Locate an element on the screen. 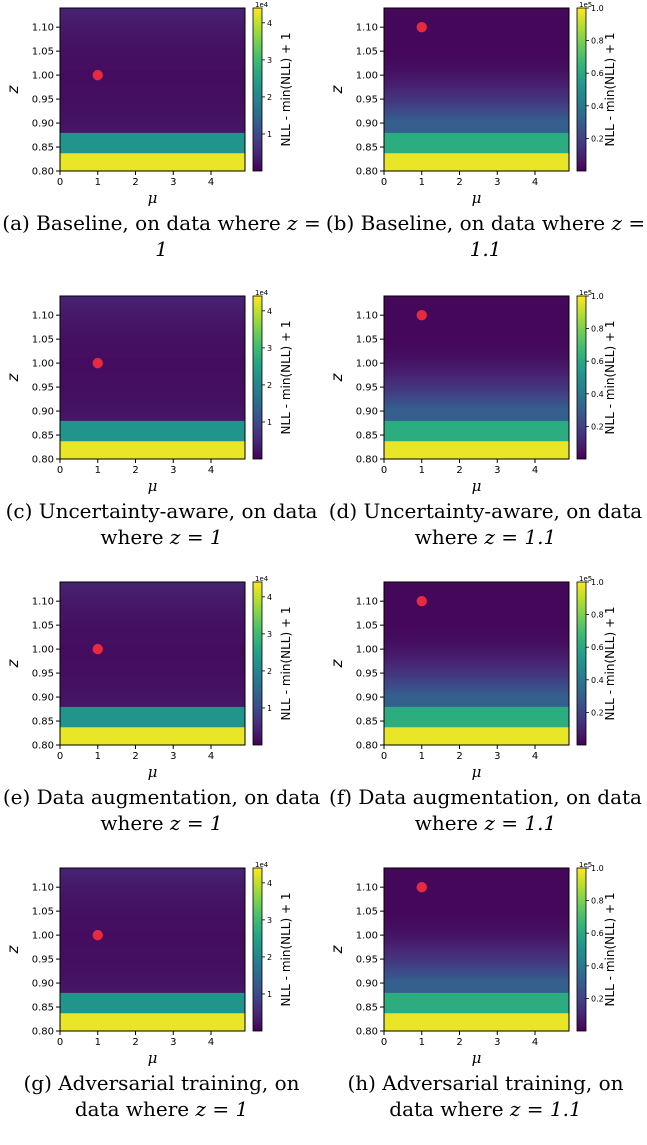 The height and width of the screenshot is (1145, 647). colorbar-tick-label: 0.2 is located at coordinates (597, 138).